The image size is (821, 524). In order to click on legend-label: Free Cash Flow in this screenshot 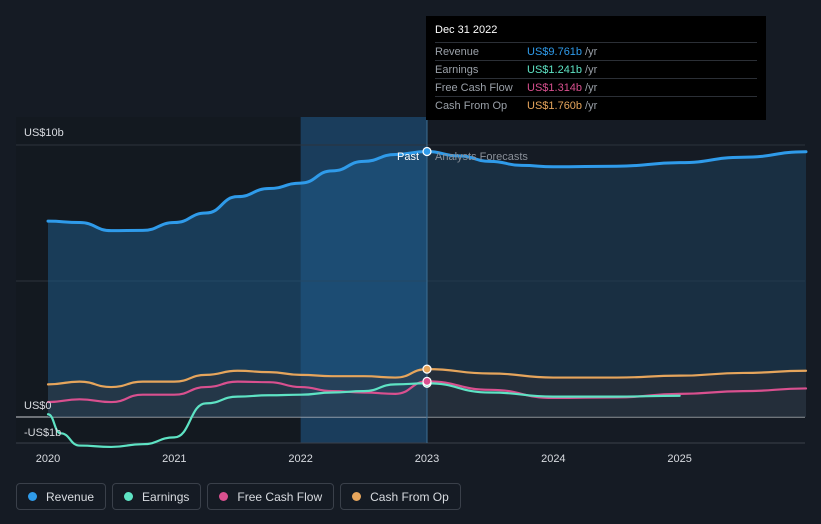, I will do `click(280, 496)`.